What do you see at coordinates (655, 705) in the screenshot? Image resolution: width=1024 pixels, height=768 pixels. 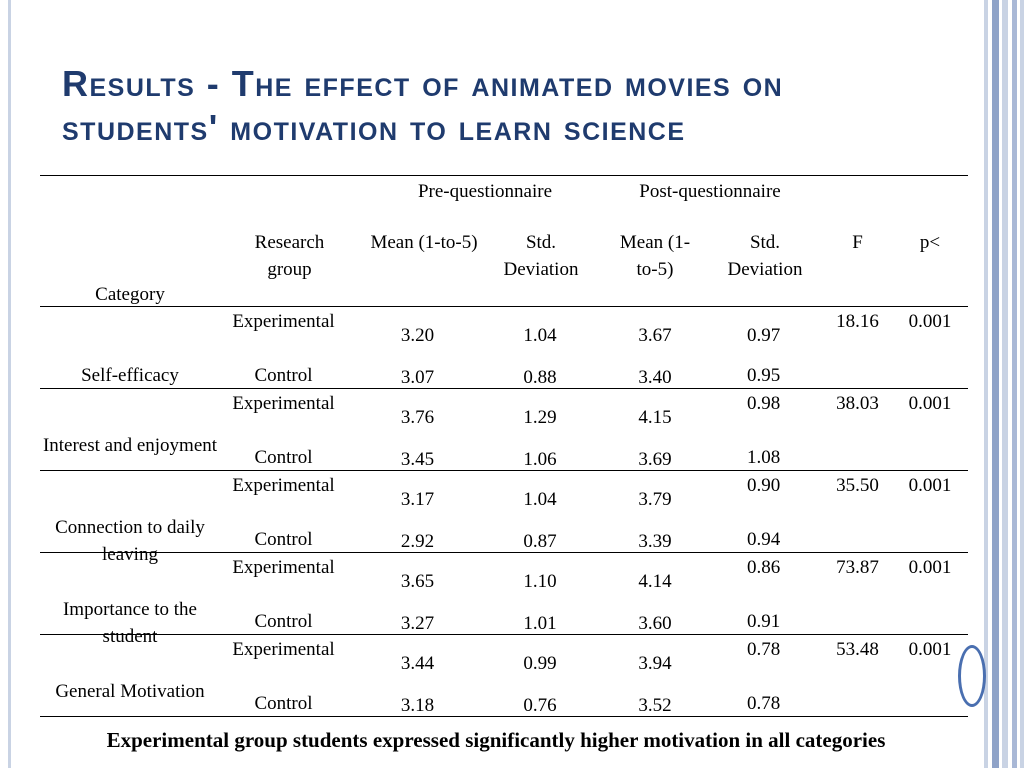 I see `post-mean-control: 3.52` at bounding box center [655, 705].